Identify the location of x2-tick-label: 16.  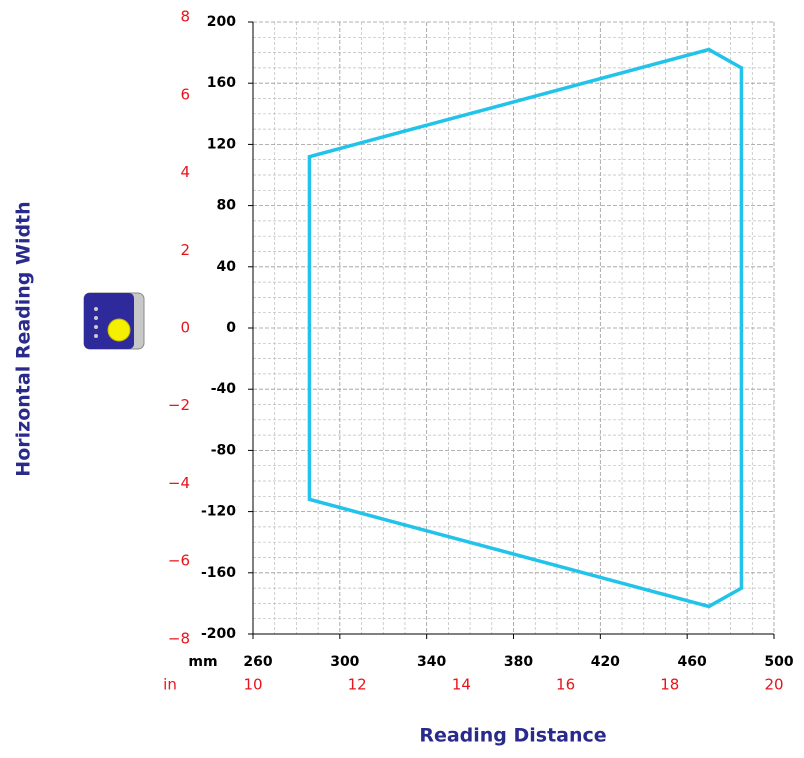
(565, 685).